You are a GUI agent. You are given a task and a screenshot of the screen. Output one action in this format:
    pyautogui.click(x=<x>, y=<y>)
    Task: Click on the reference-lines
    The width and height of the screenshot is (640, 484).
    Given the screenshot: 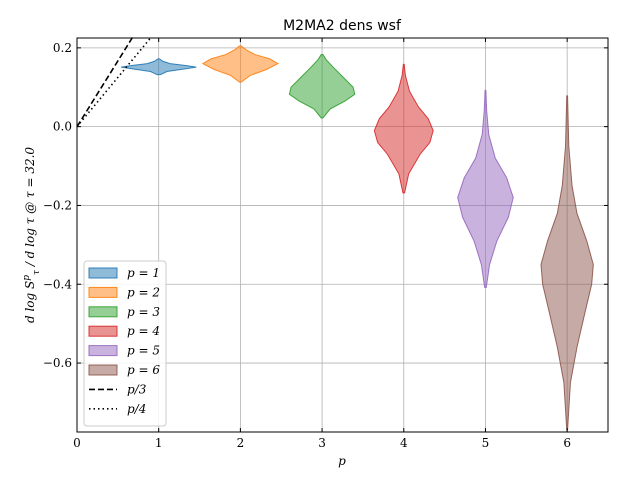 What is the action you would take?
    pyautogui.click(x=114, y=82)
    